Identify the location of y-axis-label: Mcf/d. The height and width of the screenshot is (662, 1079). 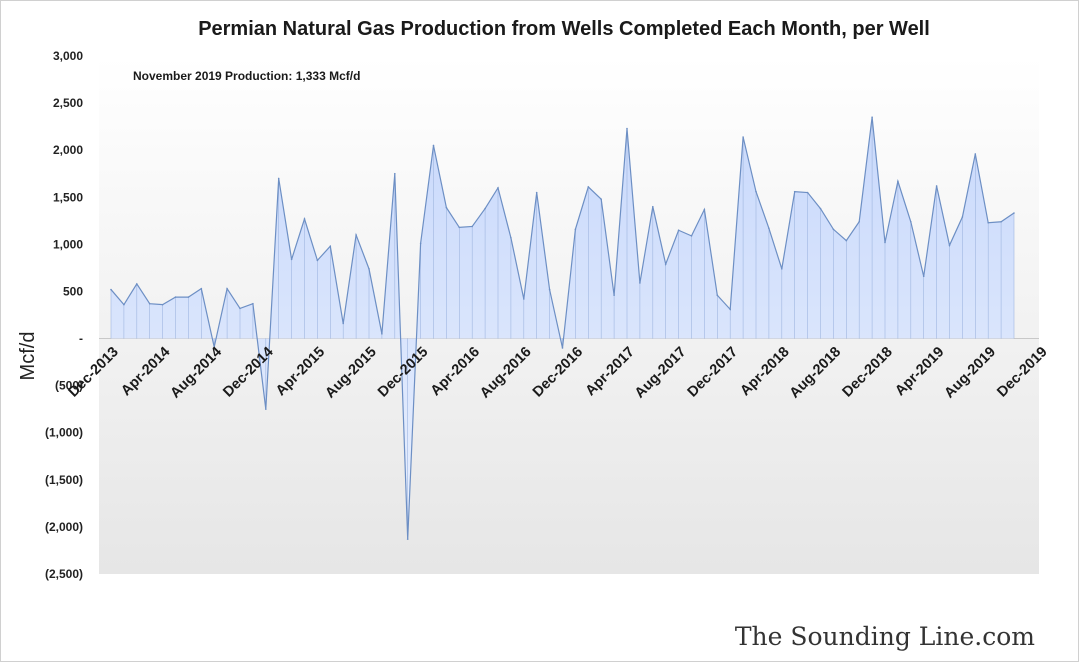
(28, 356).